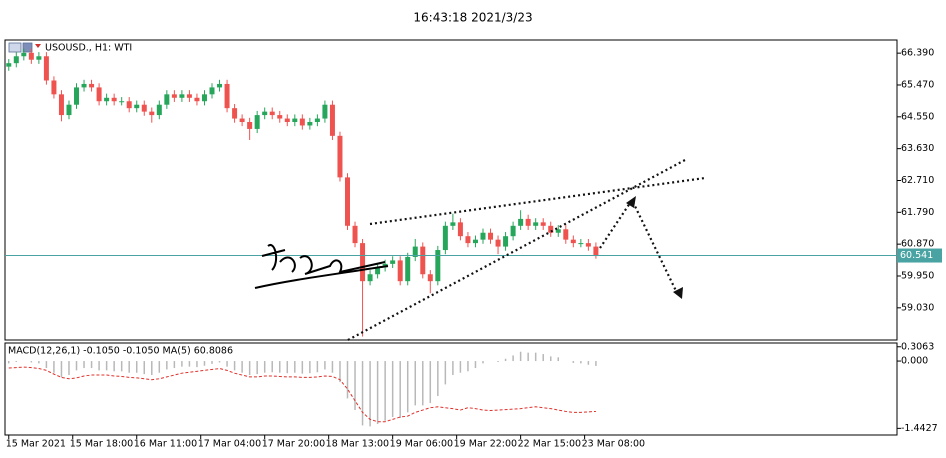 The image size is (946, 458). I want to click on timestamp: 16:43:18 2021/3/23, so click(472, 18).